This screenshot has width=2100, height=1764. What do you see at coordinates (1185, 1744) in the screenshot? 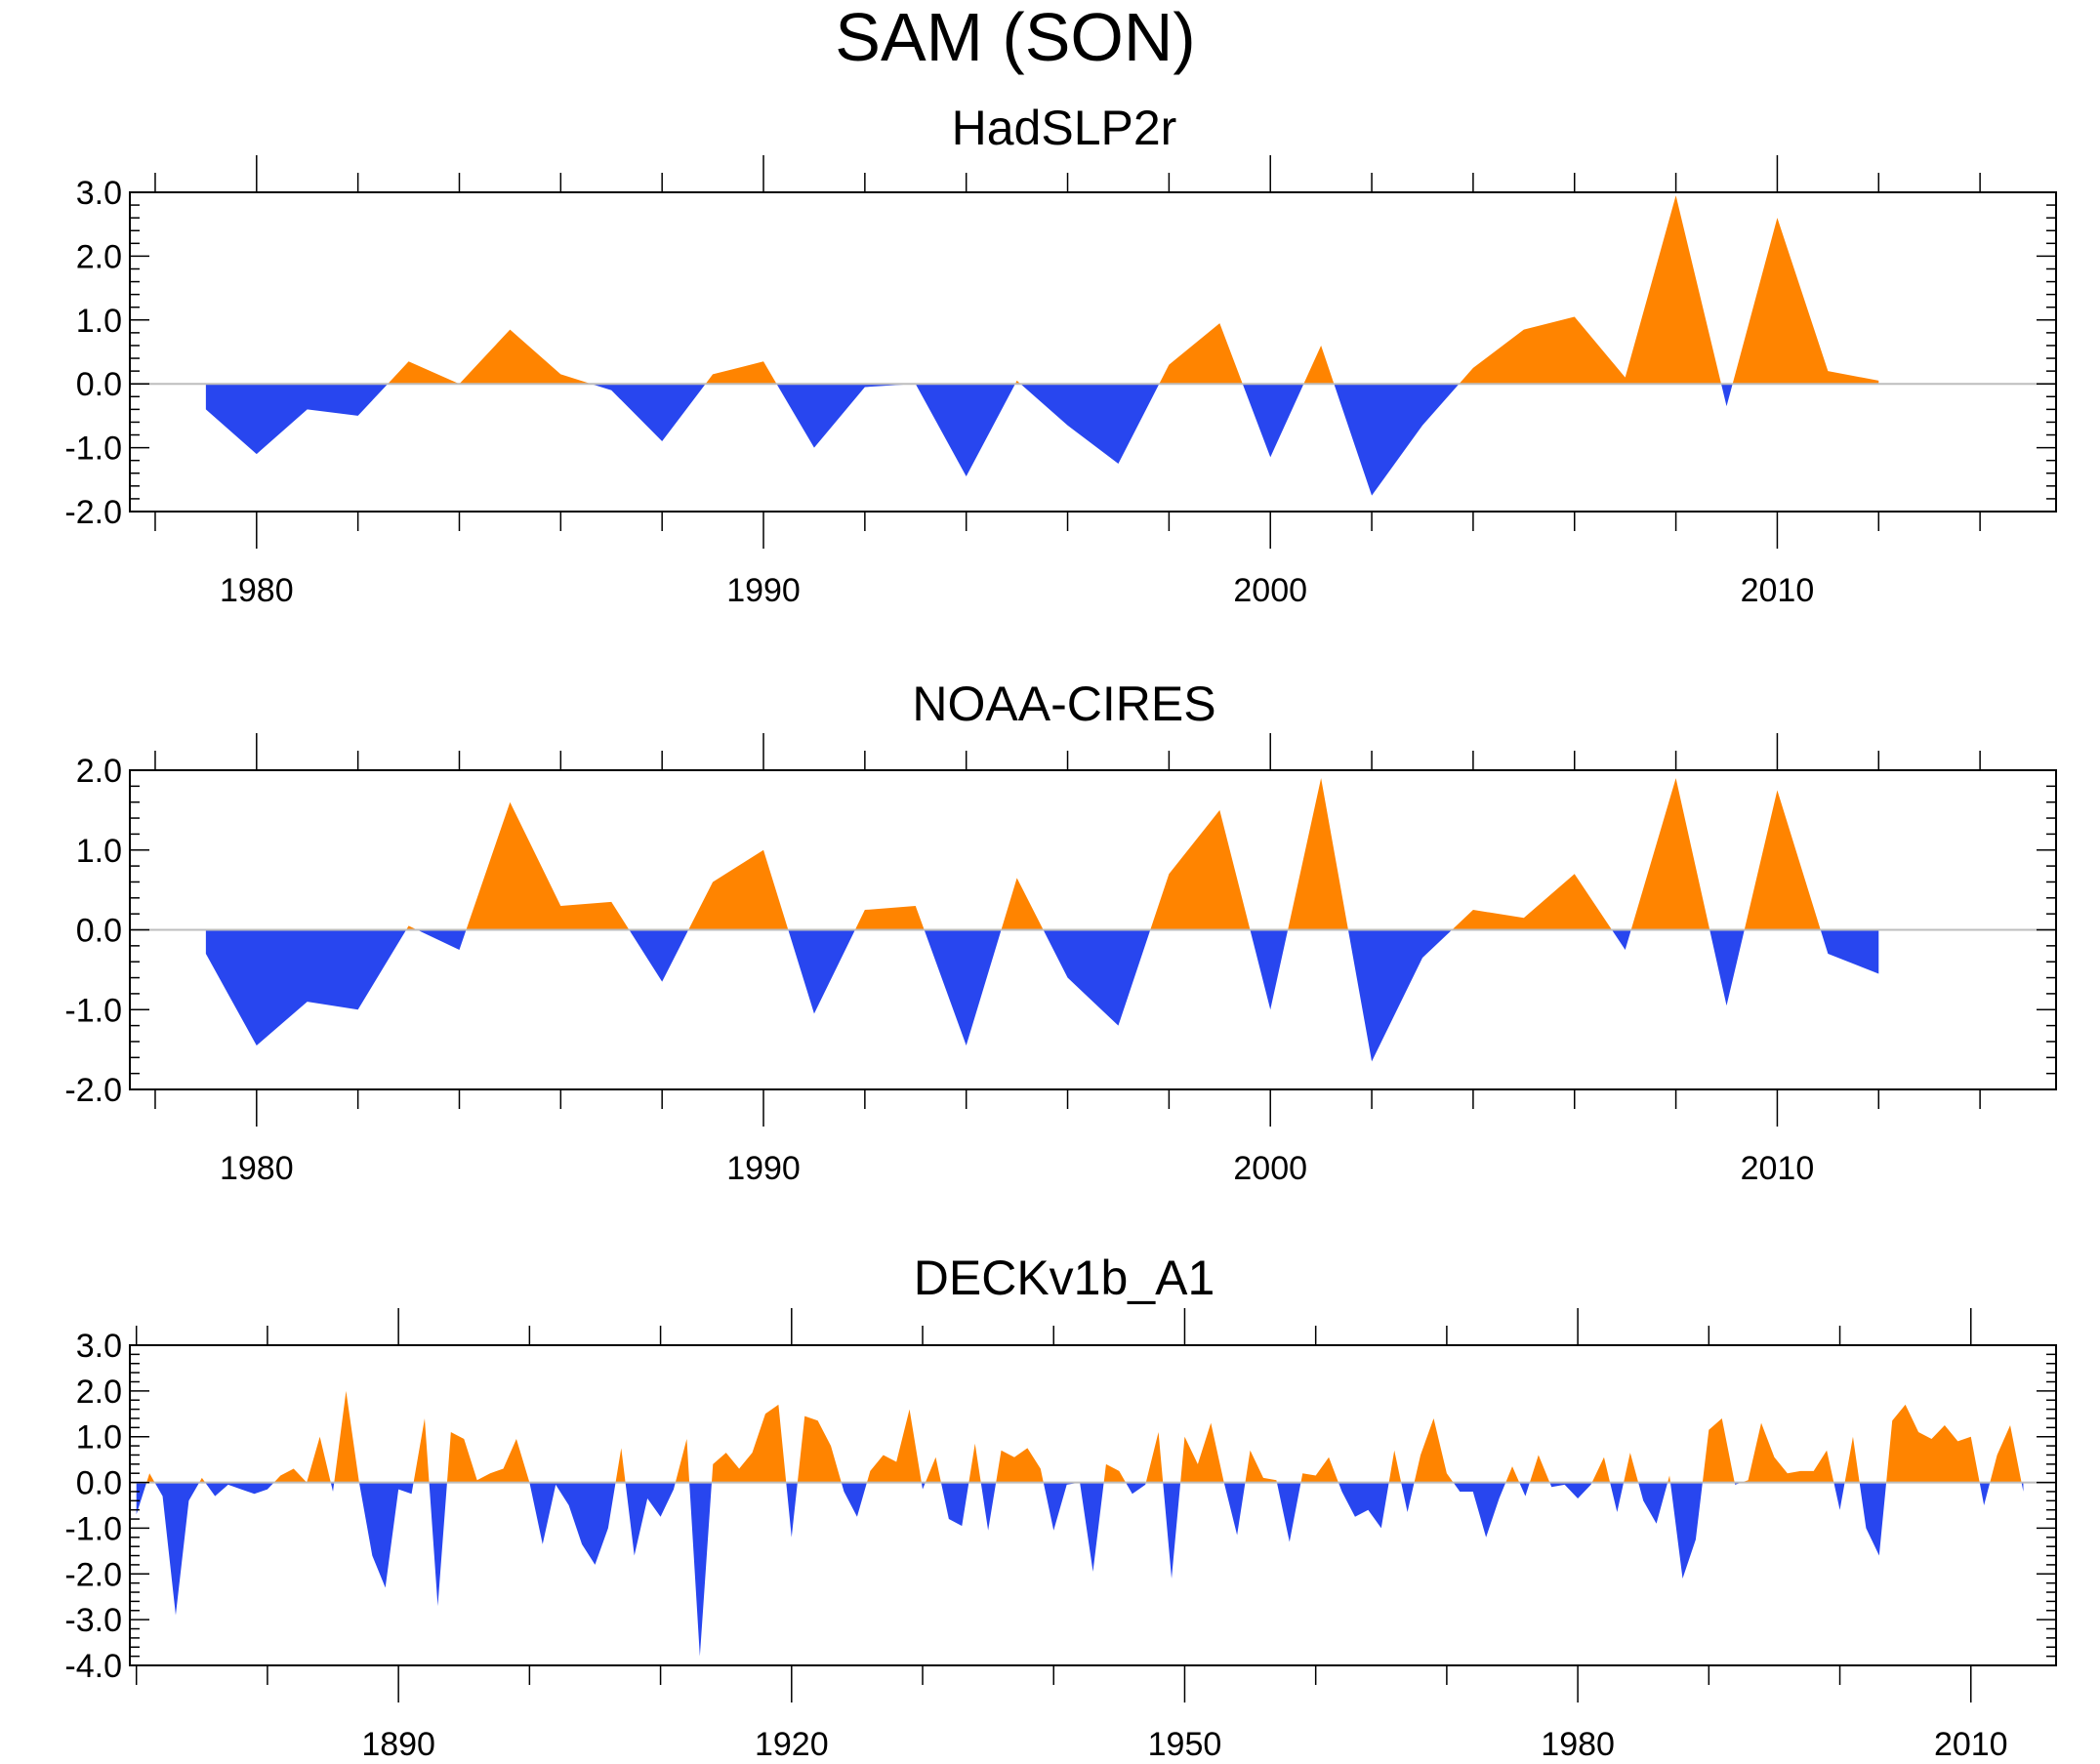
I see `x-tick-label: 1950` at bounding box center [1185, 1744].